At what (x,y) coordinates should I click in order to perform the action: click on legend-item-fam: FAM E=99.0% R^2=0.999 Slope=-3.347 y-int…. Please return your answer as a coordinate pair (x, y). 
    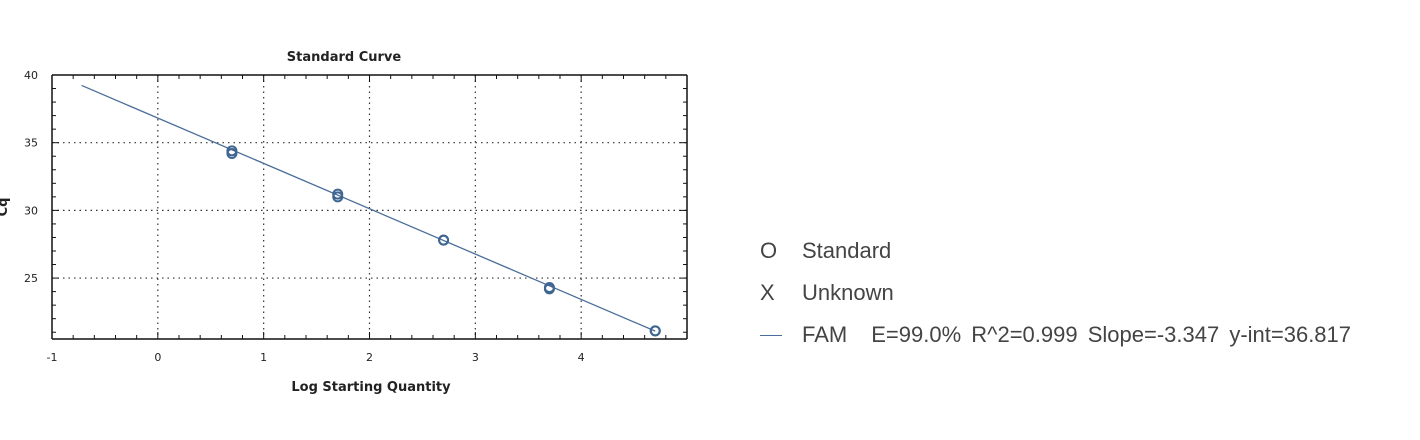
    Looking at the image, I should click on (1055, 335).